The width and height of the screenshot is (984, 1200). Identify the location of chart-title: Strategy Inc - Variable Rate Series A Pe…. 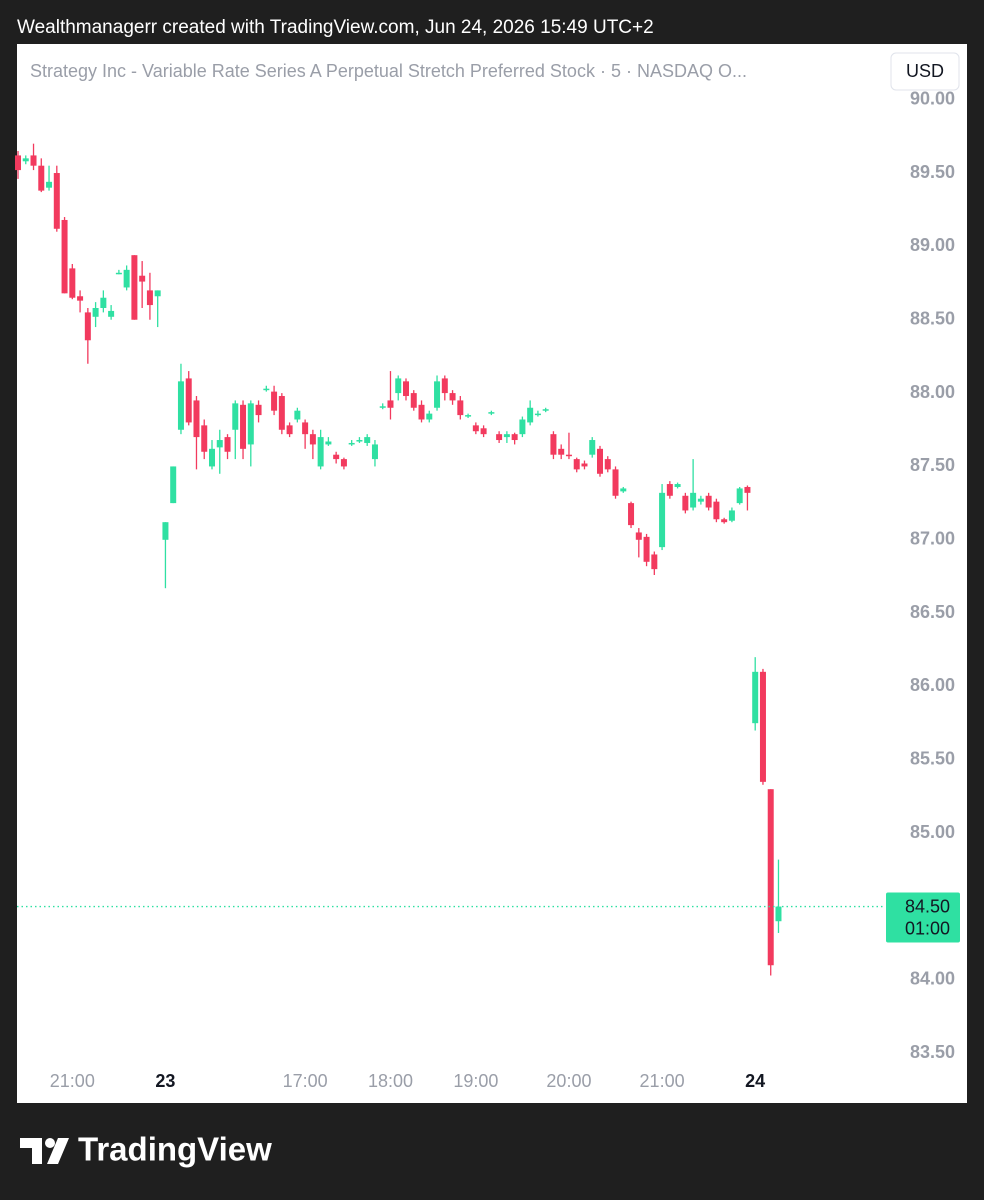
(388, 71).